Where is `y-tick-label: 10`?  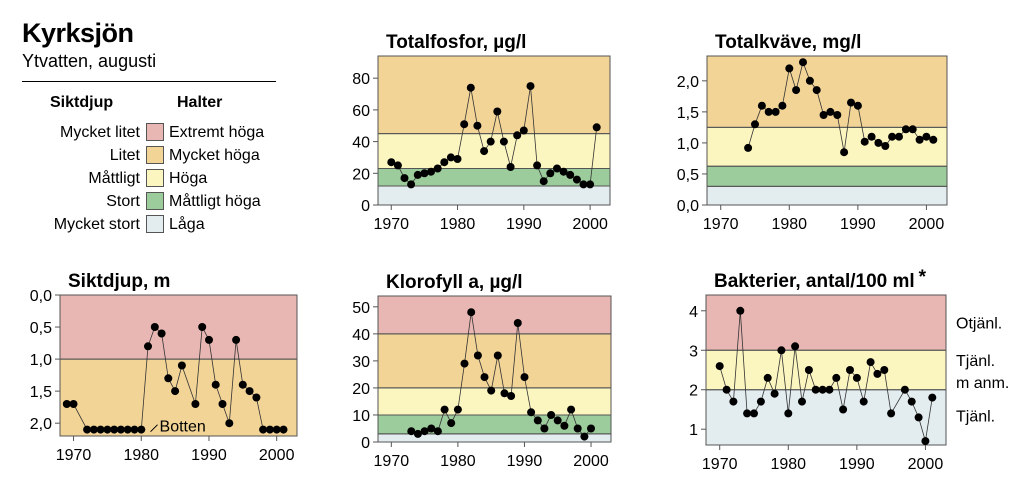 y-tick-label: 10 is located at coordinates (361, 416).